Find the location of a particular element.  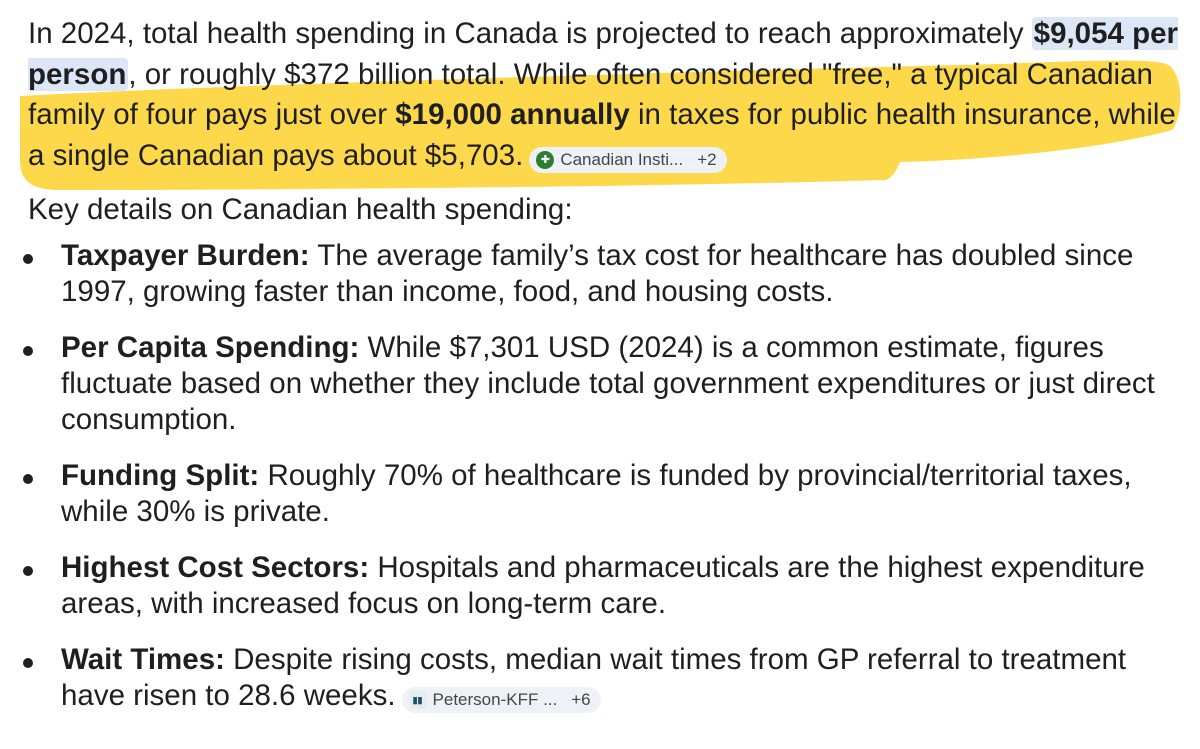

source-chip-peterson-kff: ▮▮ Peterson-KFF ... +6 is located at coordinates (501, 700).